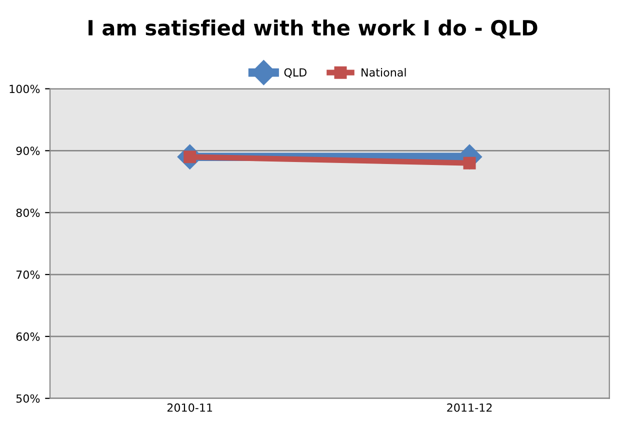  I want to click on legend-label: QLD, so click(295, 73).